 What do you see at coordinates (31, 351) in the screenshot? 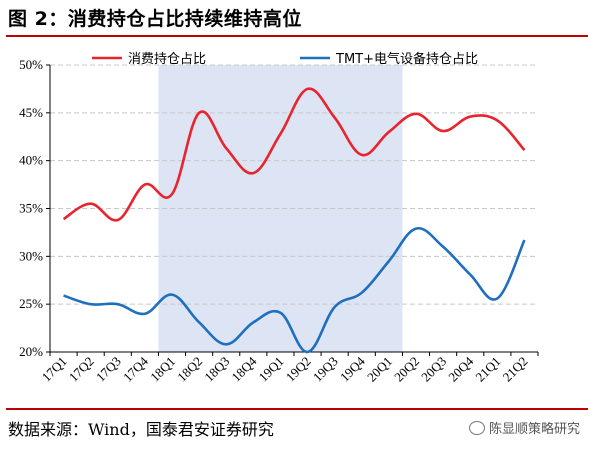
I see `y-tick-label: 20%` at bounding box center [31, 351].